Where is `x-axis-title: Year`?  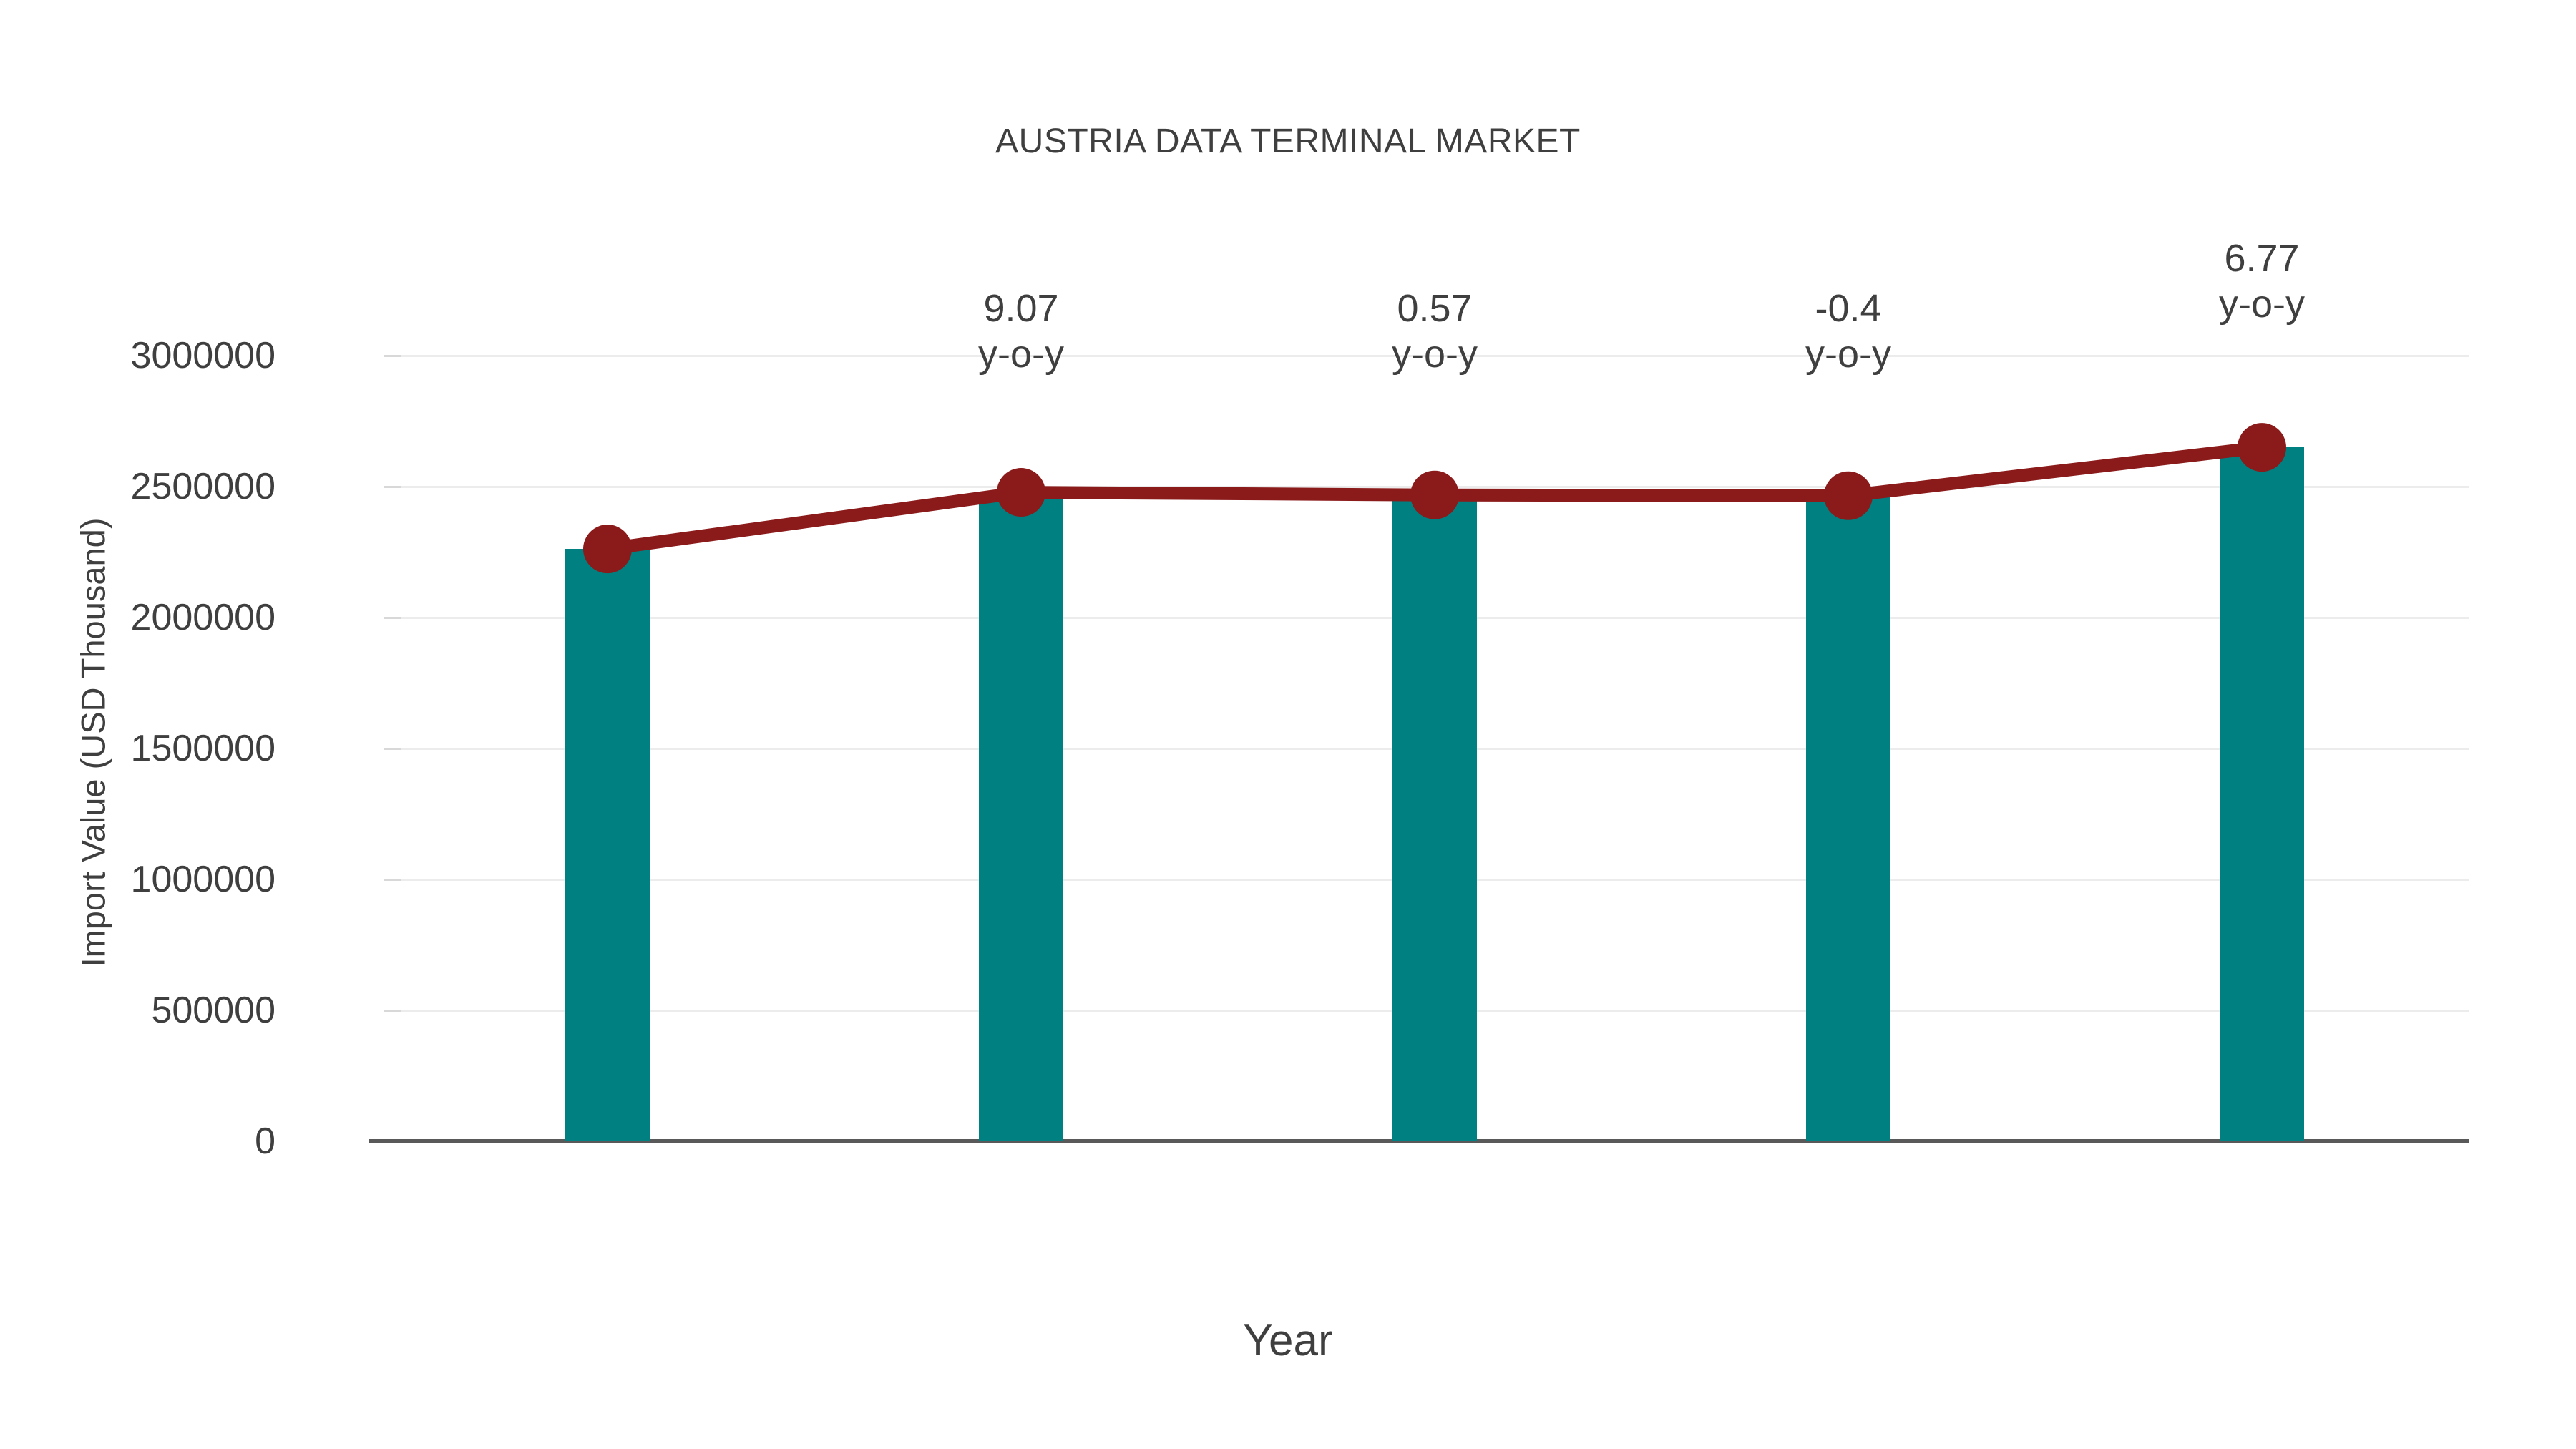 x-axis-title: Year is located at coordinates (1288, 1340).